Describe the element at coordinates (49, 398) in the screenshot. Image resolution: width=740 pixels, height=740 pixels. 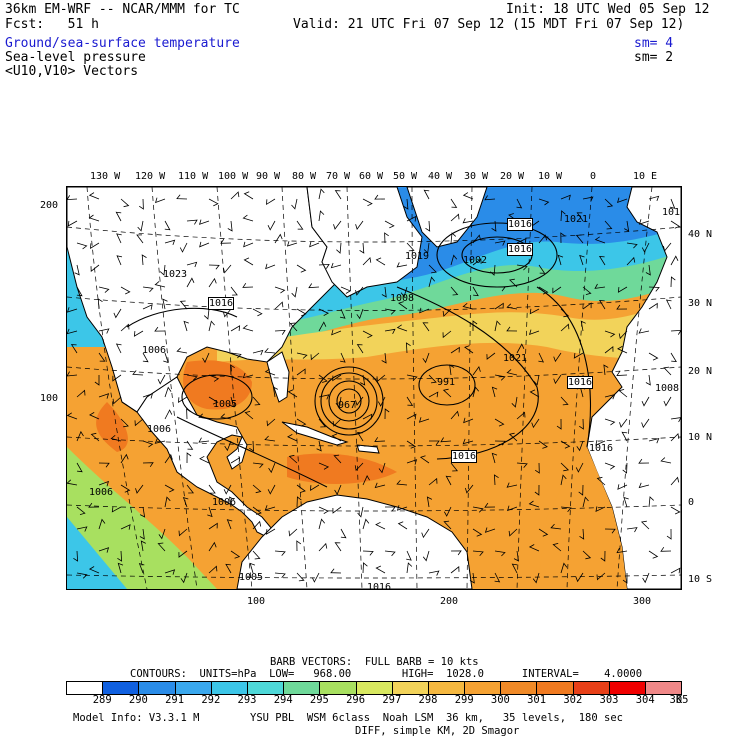
I see `grid-label-left-100: 100` at that location.